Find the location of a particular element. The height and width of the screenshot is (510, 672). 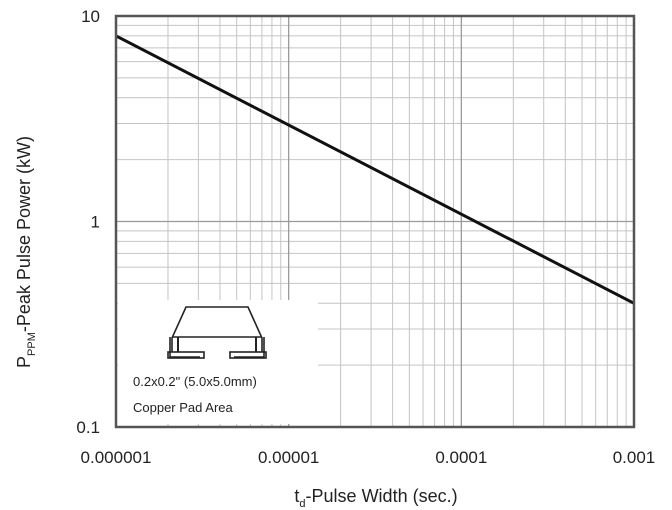

y-tick-label: 0.1 is located at coordinates (88, 427).